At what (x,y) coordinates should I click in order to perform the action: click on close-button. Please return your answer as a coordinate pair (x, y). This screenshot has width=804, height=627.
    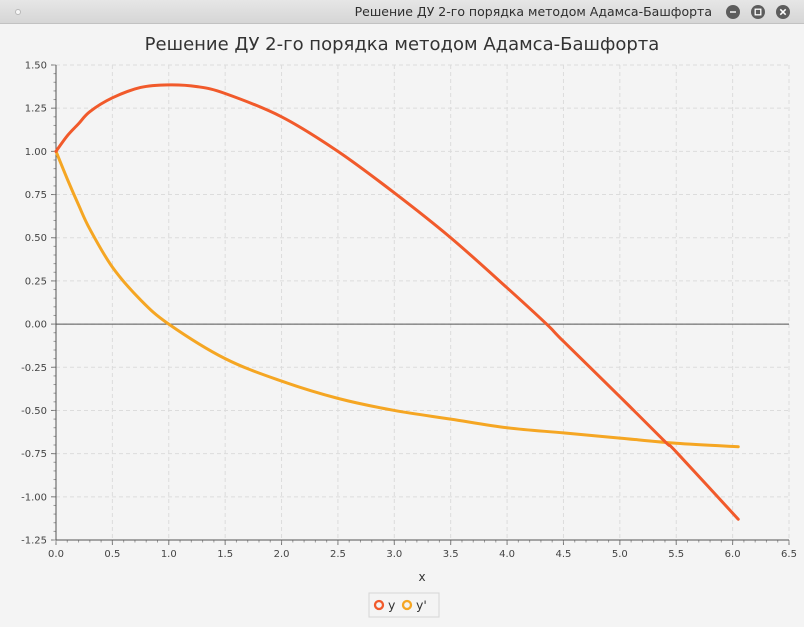
    Looking at the image, I should click on (783, 12).